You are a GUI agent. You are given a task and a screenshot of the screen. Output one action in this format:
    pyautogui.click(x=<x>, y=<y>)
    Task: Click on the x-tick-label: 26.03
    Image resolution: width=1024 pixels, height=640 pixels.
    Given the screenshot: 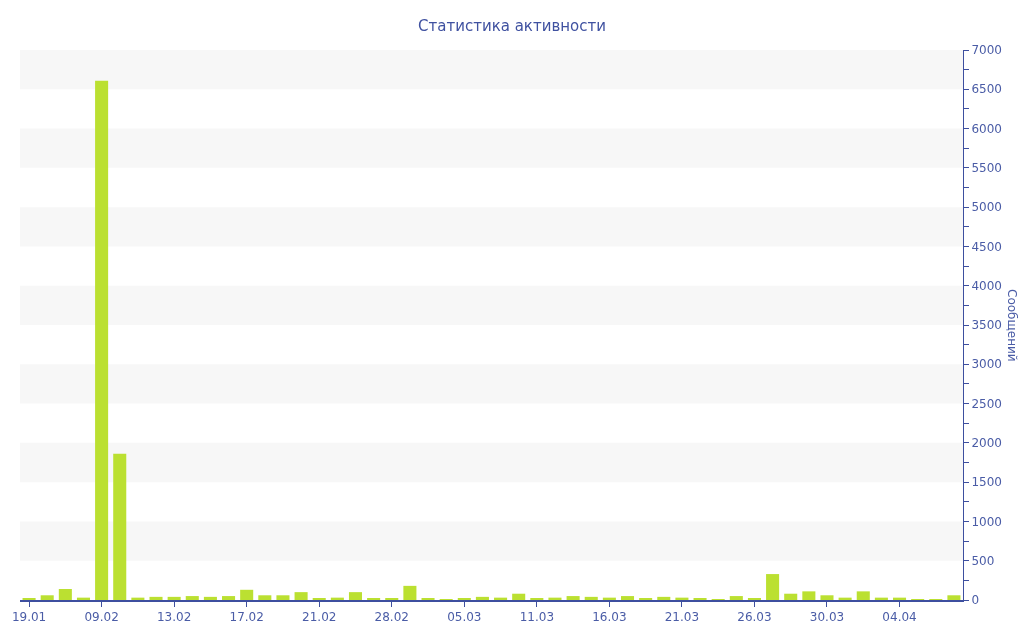 What is the action you would take?
    pyautogui.click(x=754, y=617)
    